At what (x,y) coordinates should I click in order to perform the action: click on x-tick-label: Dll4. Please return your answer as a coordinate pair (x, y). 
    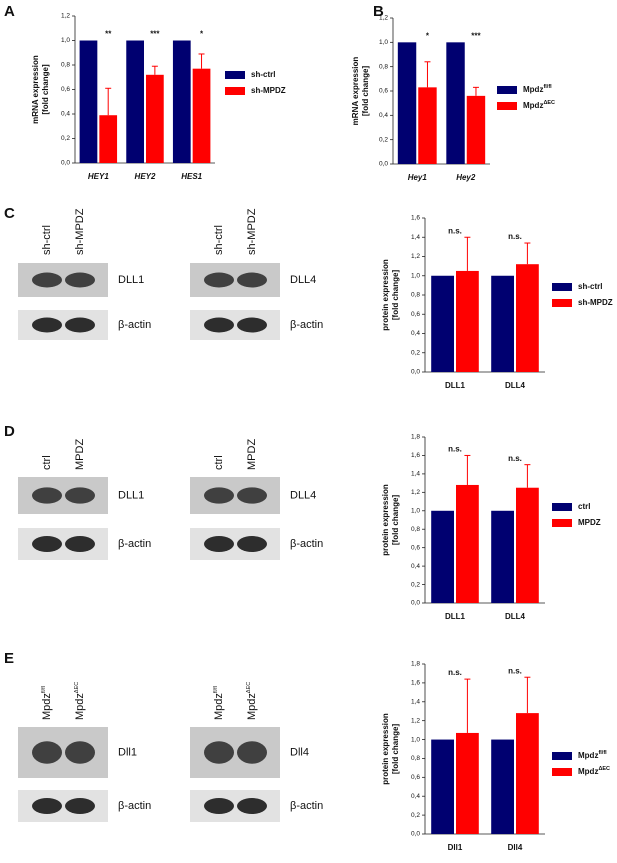
    Looking at the image, I should click on (515, 847).